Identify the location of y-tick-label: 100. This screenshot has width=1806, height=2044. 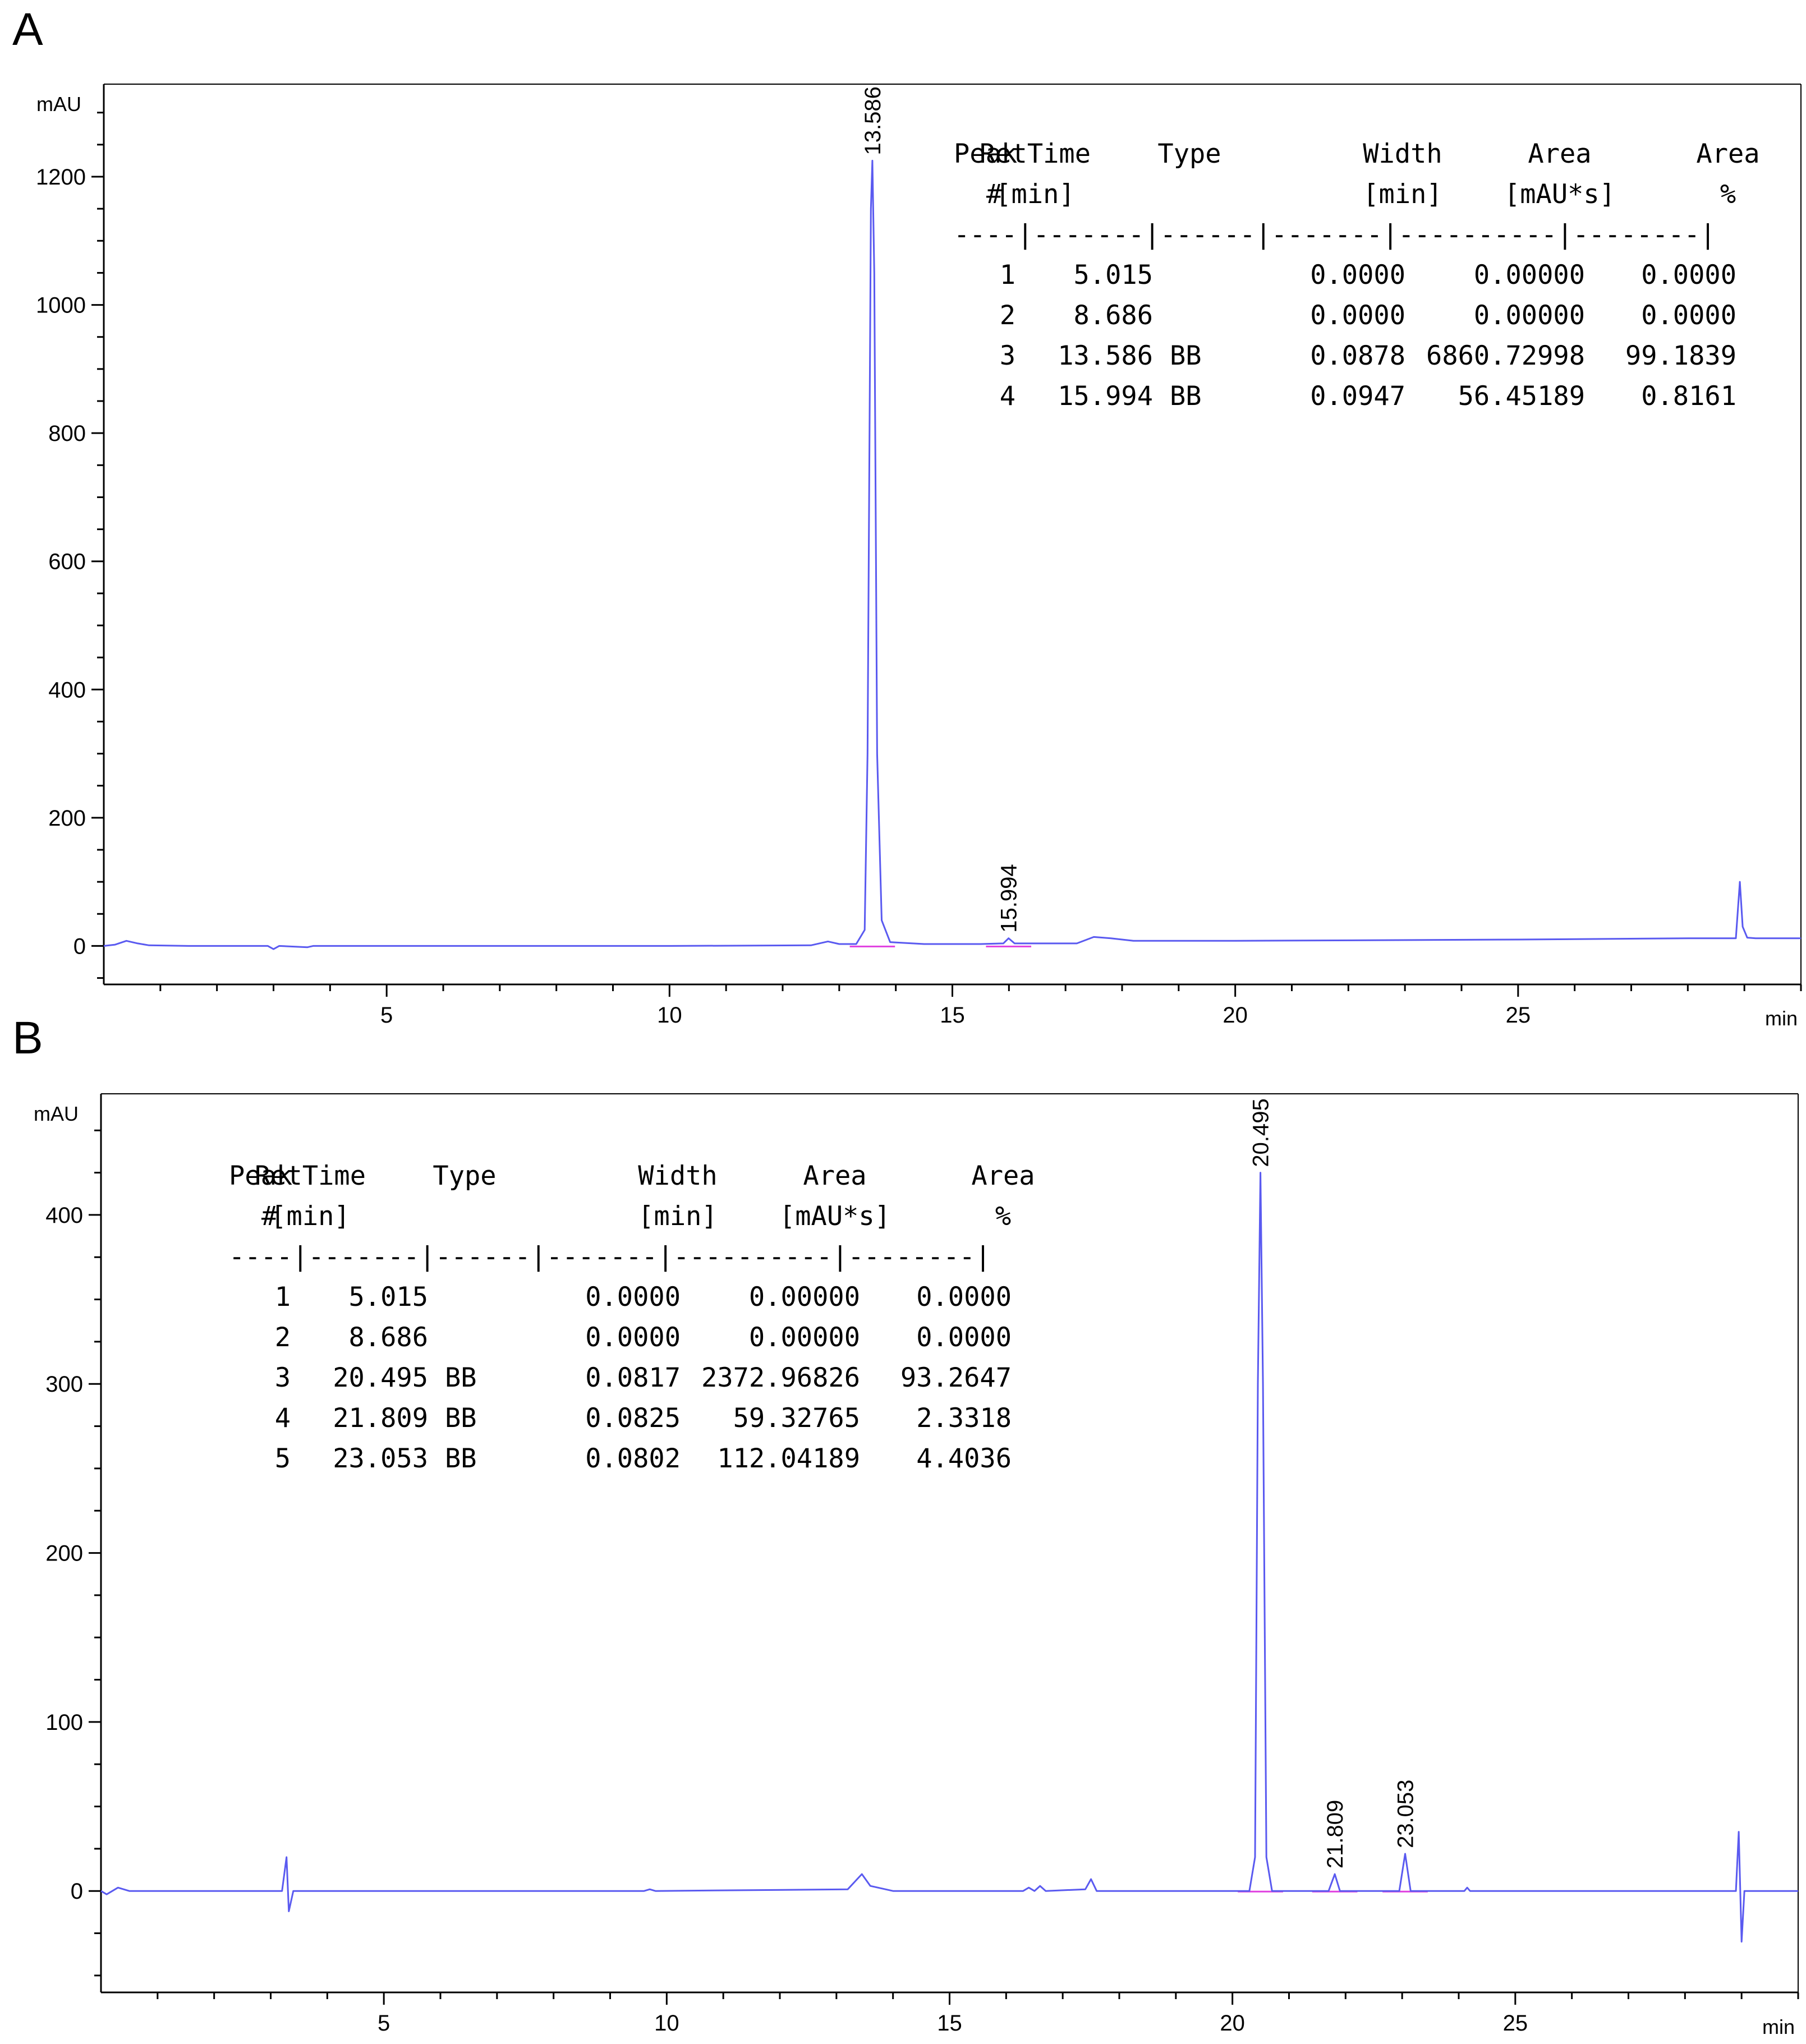
(64, 1723).